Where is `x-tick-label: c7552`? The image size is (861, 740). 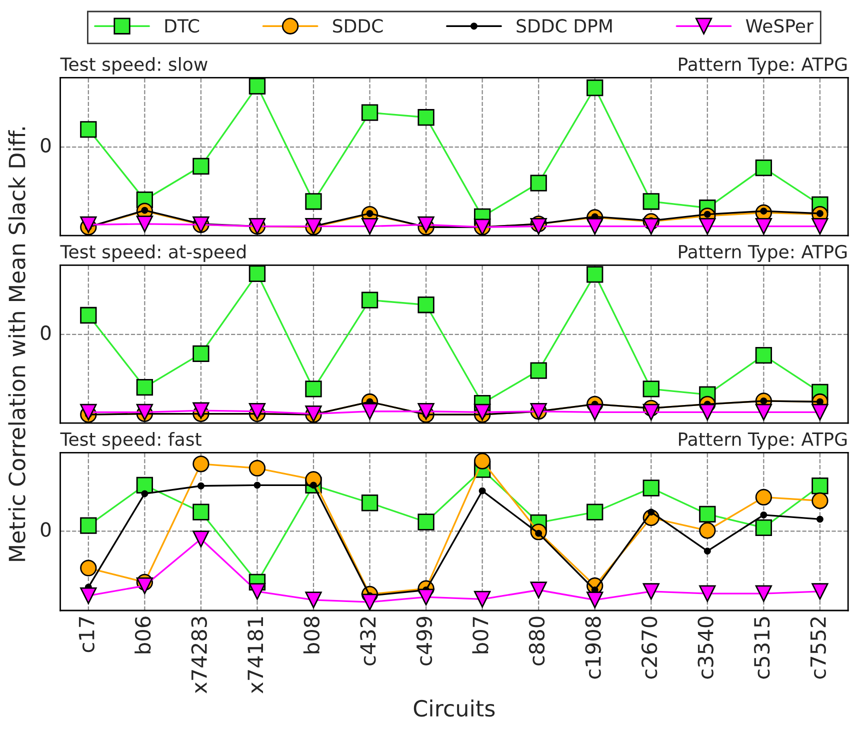 x-tick-label: c7552 is located at coordinates (818, 648).